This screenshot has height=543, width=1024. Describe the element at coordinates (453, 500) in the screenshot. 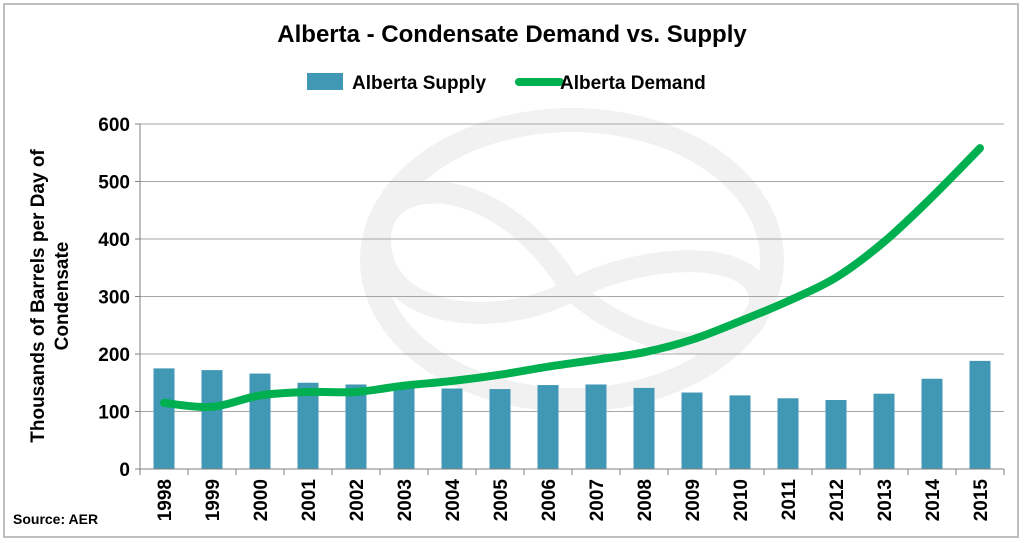

I see `x-tick-label: 2004` at that location.